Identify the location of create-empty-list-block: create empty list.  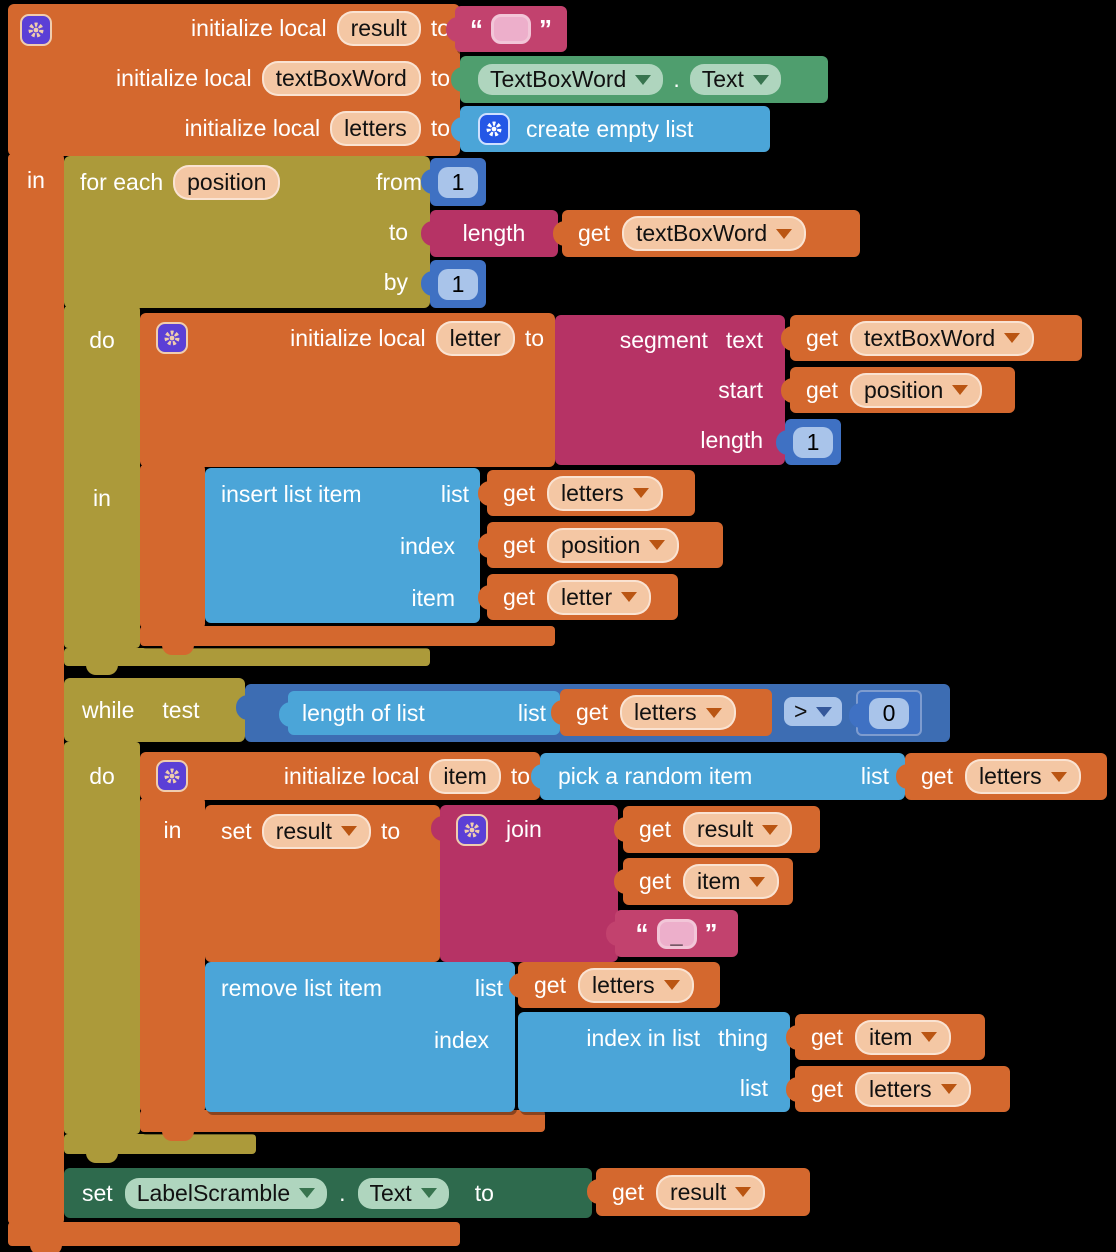
(610, 129).